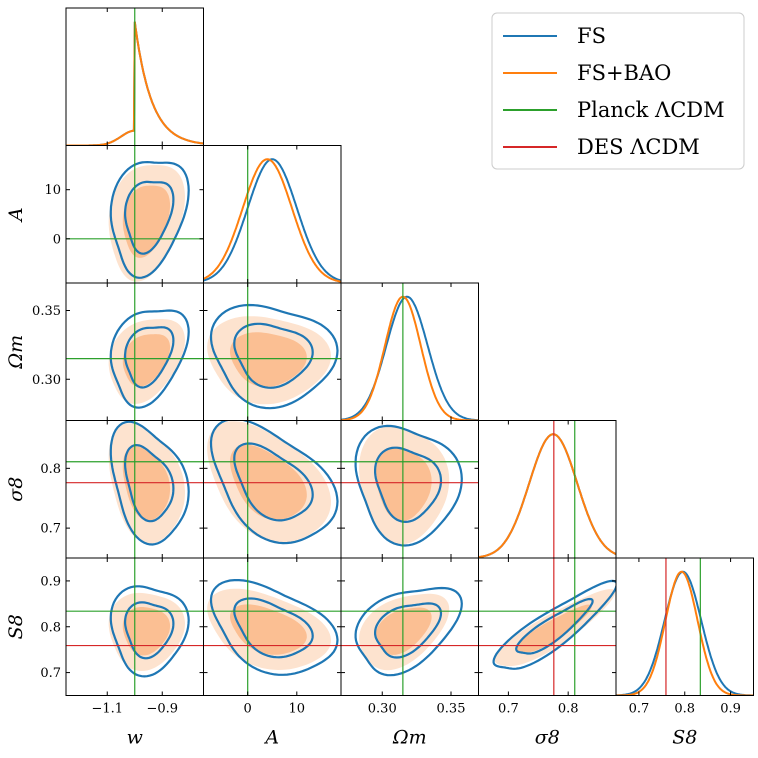 The width and height of the screenshot is (758, 758). Describe the element at coordinates (46, 311) in the screenshot. I see `y-tick-label-Om: 0.35` at that location.